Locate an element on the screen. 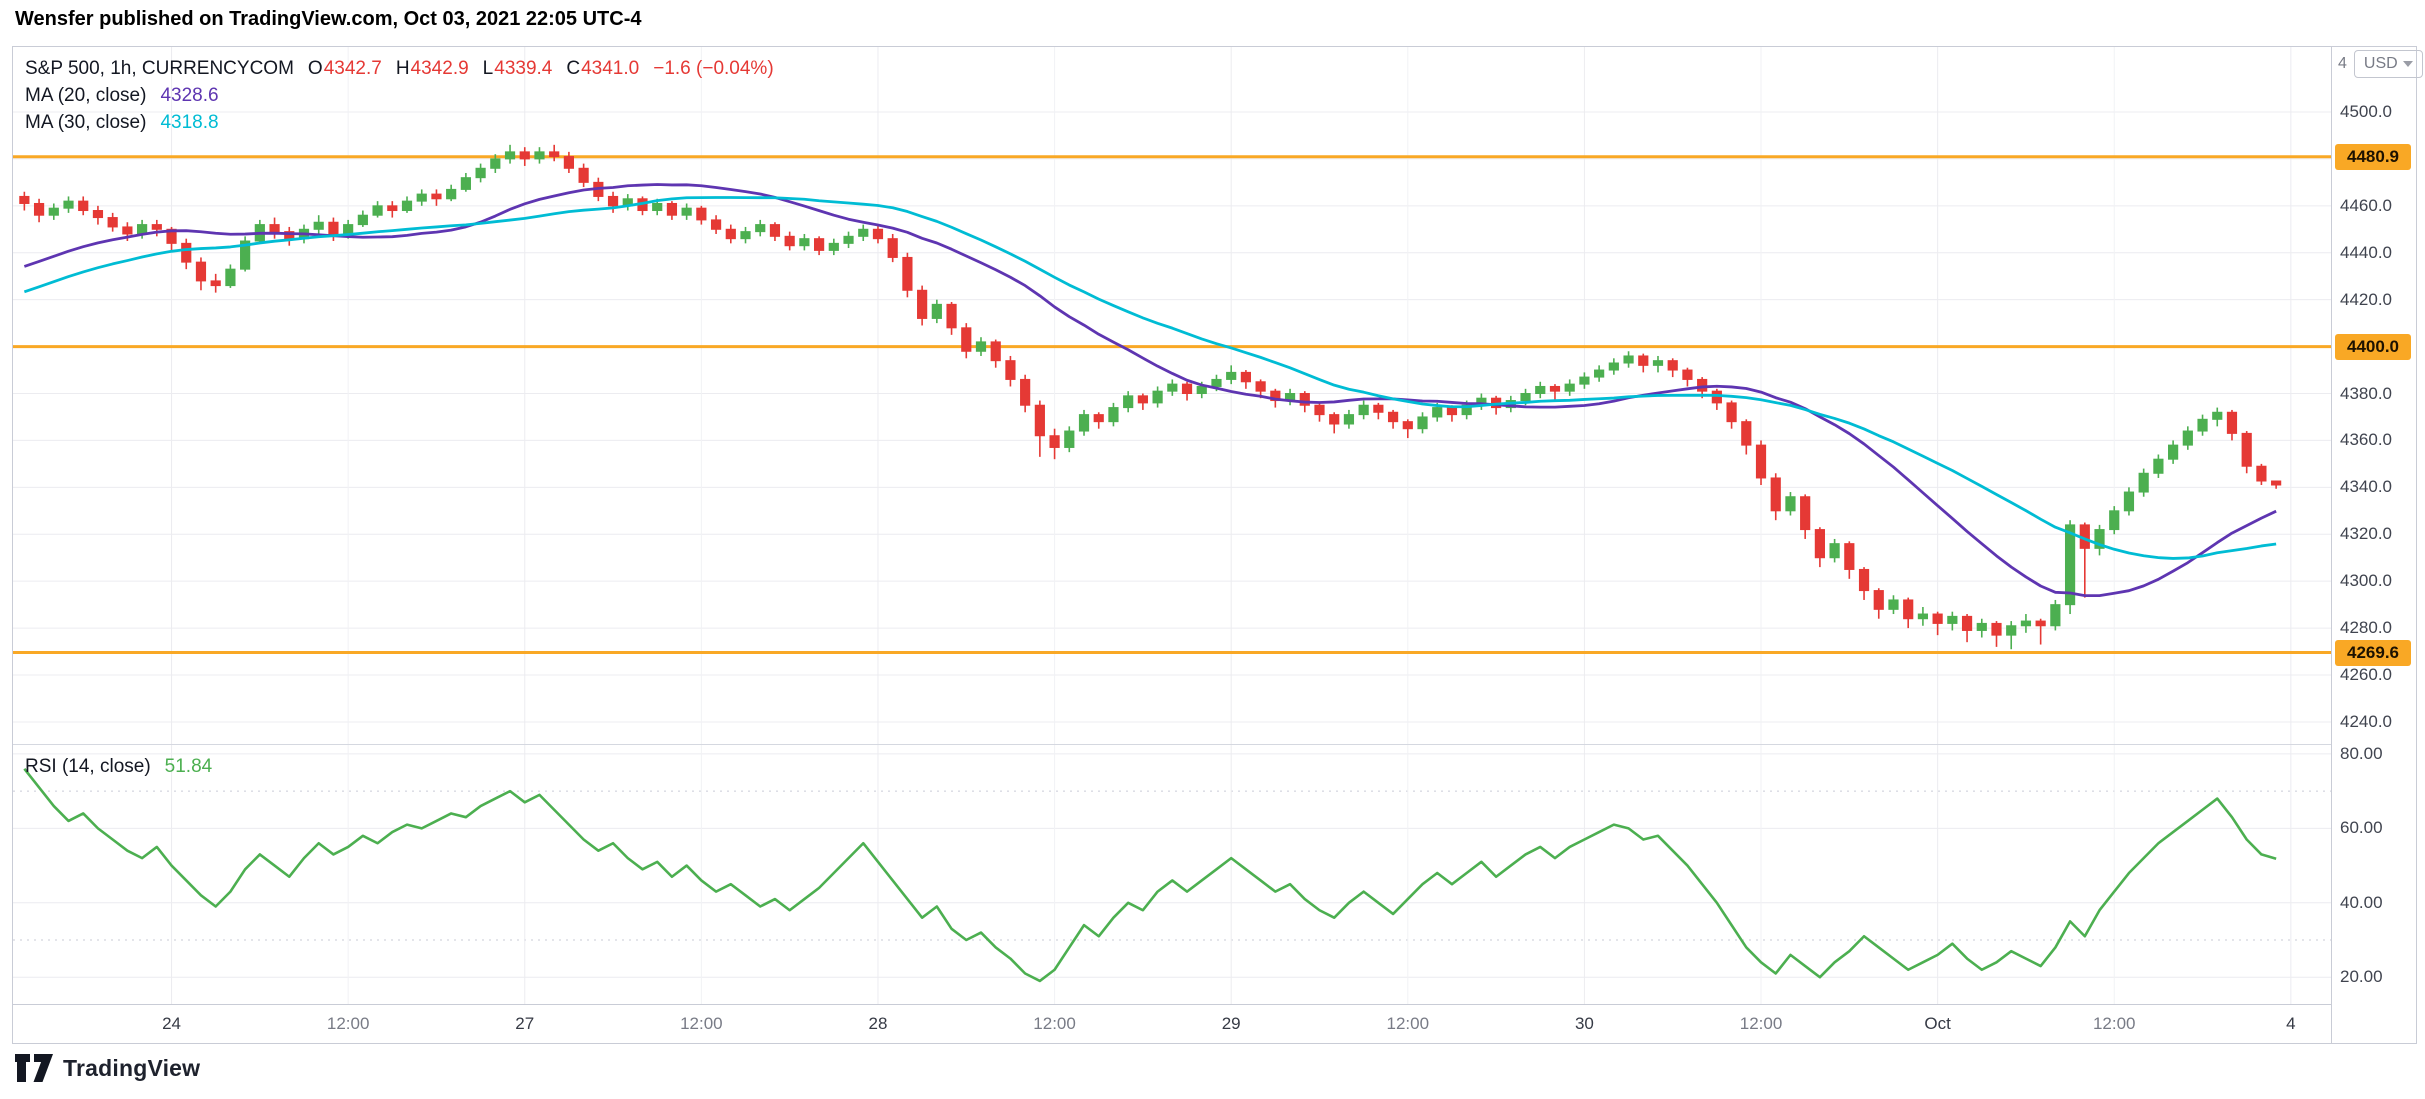 The image size is (2425, 1099). symbol-title: S&P 500, 1h, CURRENCYCOM is located at coordinates (159, 68).